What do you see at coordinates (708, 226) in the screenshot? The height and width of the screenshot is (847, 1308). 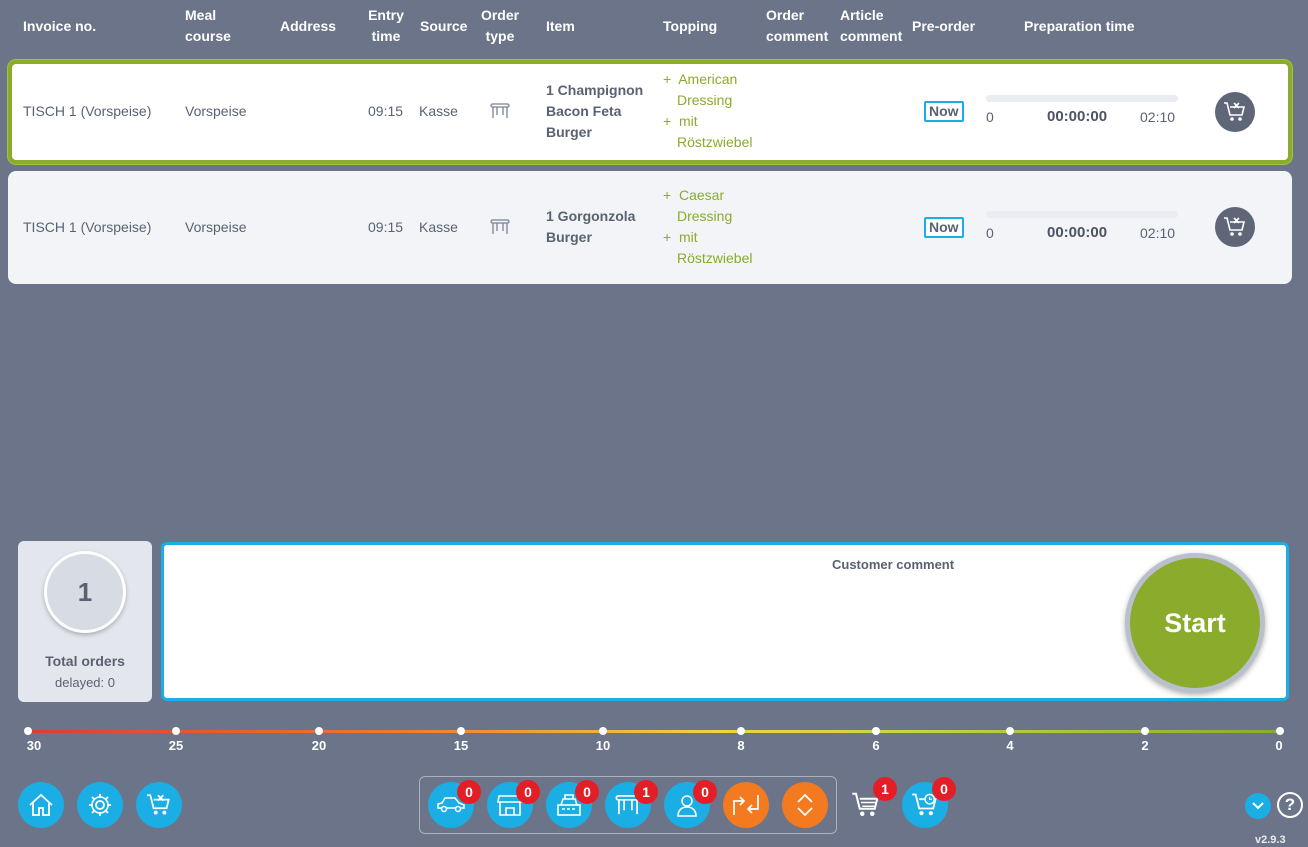 I see `row-toppings: + Caesar Dressing + mit Röstzwiebel` at bounding box center [708, 226].